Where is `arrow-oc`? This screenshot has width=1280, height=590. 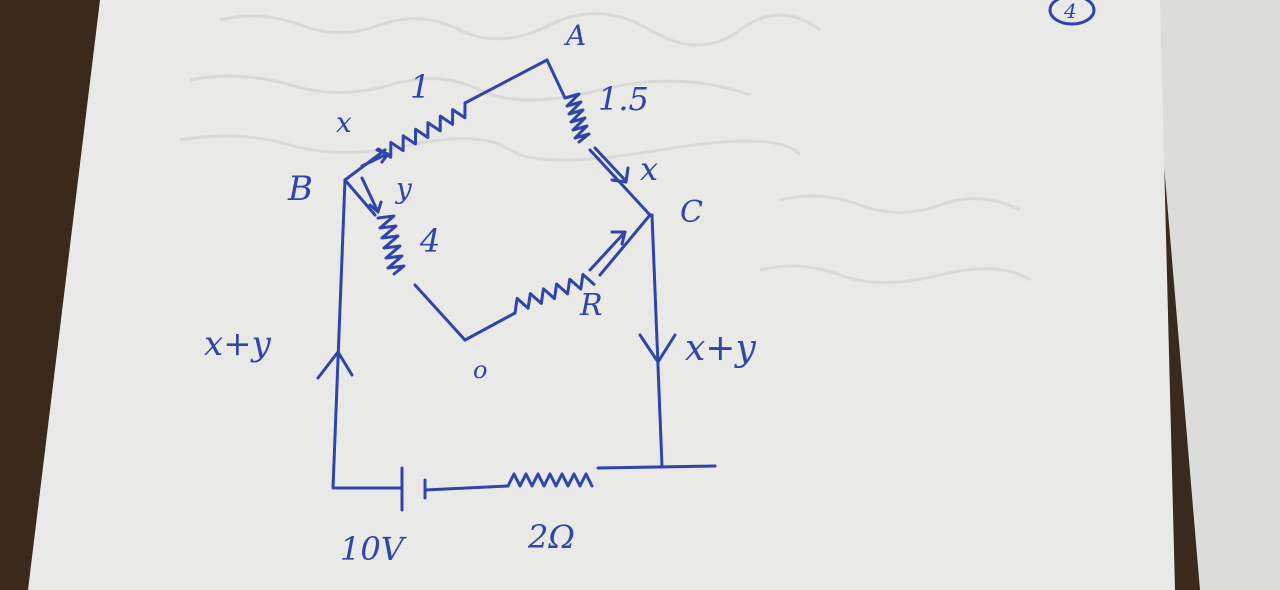
arrow-oc is located at coordinates (607, 251).